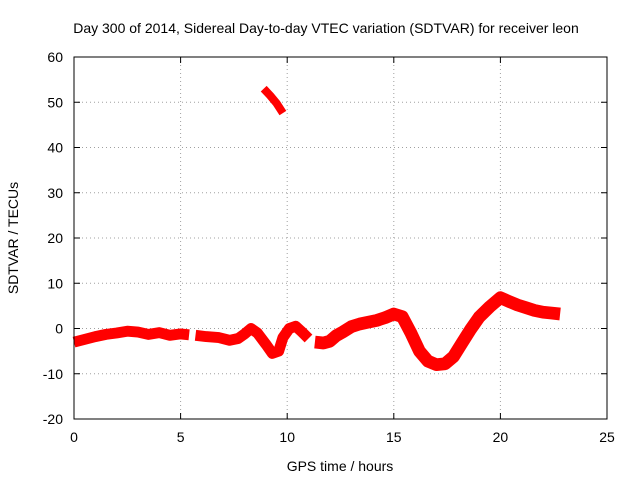 The width and height of the screenshot is (640, 480). Describe the element at coordinates (53, 374) in the screenshot. I see `y-tick-label: -10` at that location.